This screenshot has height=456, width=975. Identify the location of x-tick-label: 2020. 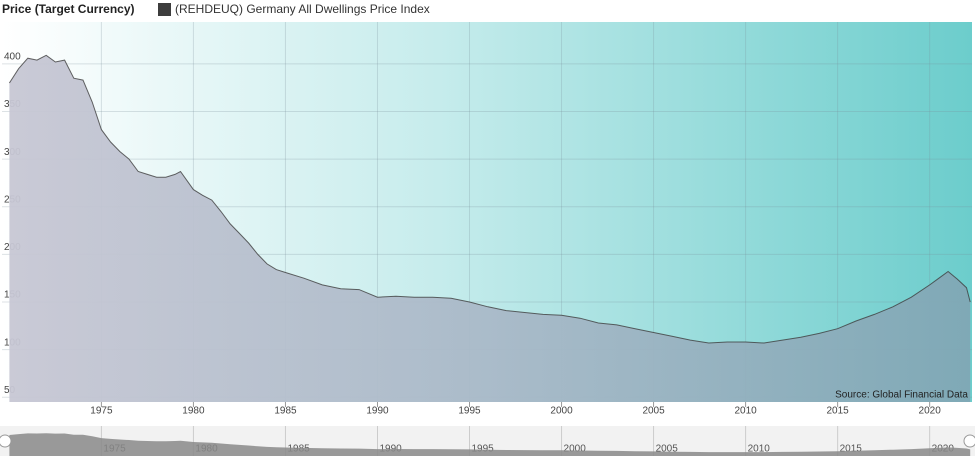
(930, 411).